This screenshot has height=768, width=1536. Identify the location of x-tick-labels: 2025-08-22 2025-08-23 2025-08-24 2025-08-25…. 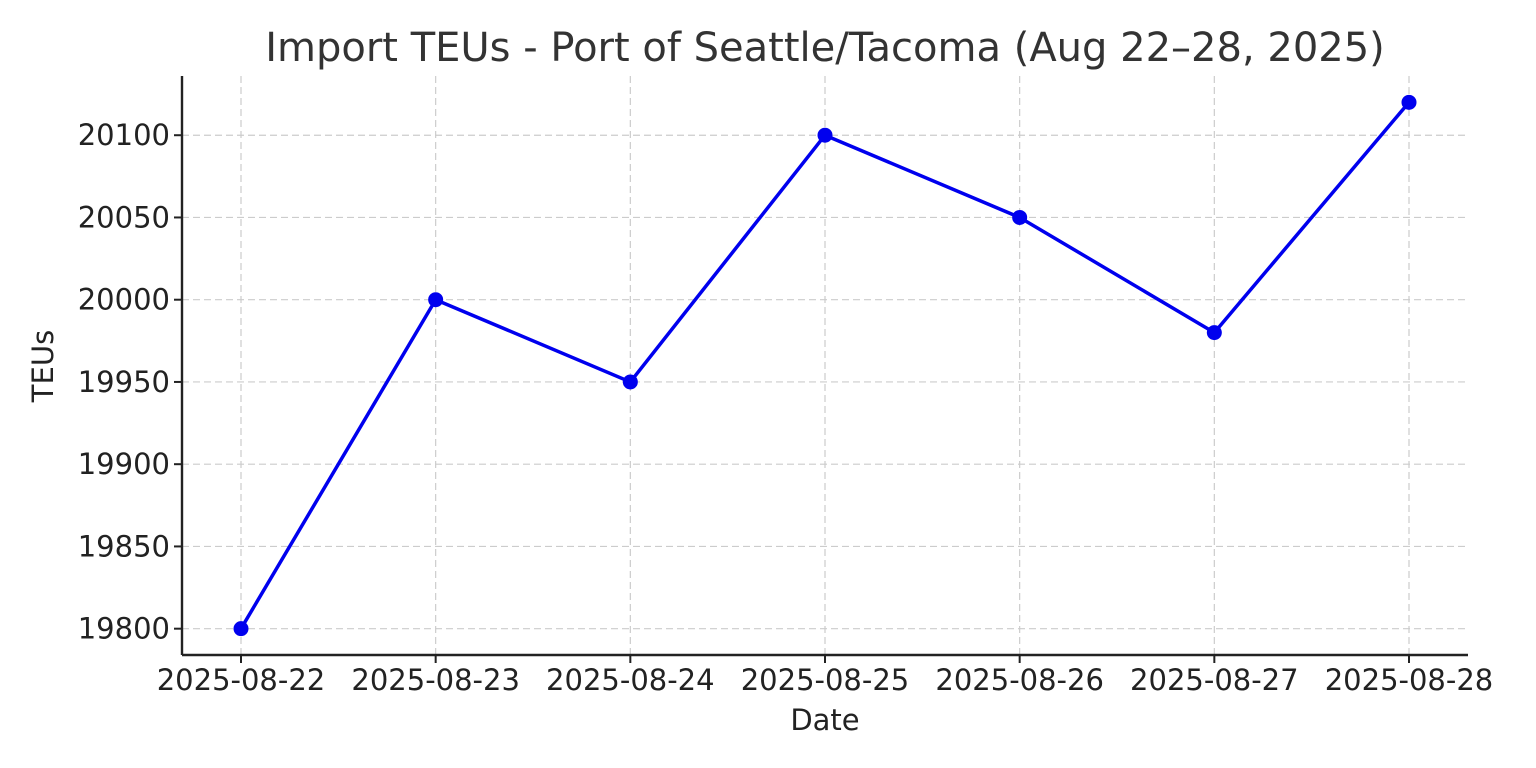
(825, 680).